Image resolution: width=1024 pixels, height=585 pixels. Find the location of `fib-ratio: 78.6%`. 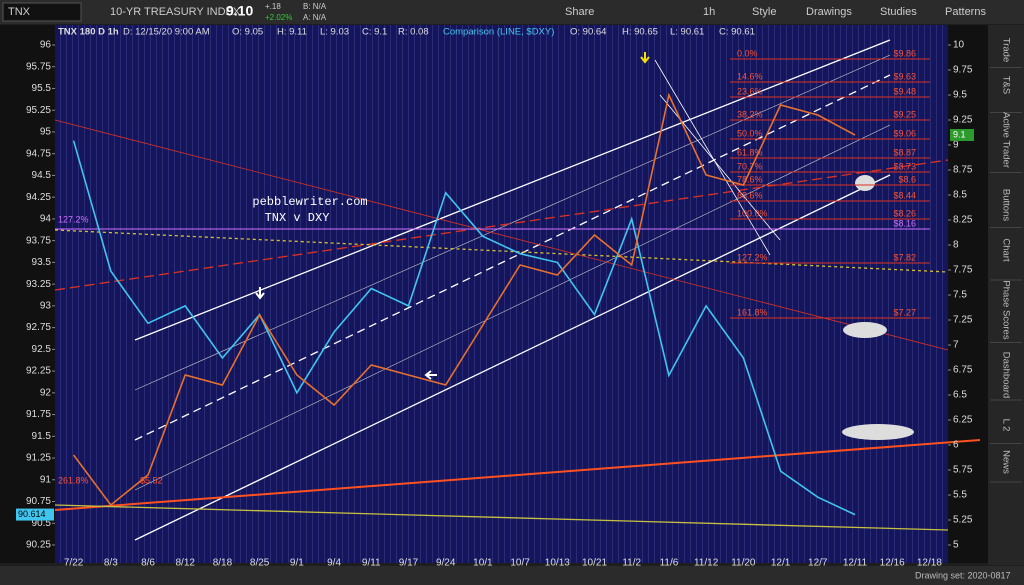

fib-ratio: 78.6% is located at coordinates (750, 179).